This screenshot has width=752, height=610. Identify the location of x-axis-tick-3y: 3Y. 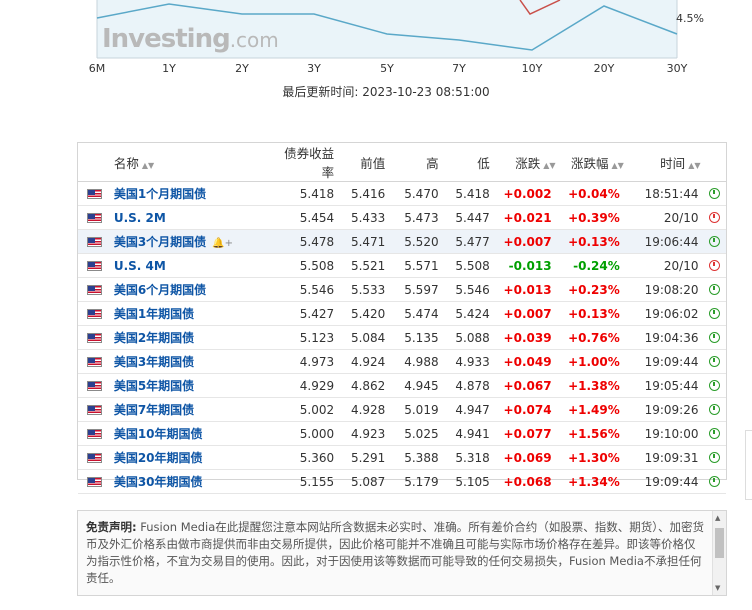
(314, 68).